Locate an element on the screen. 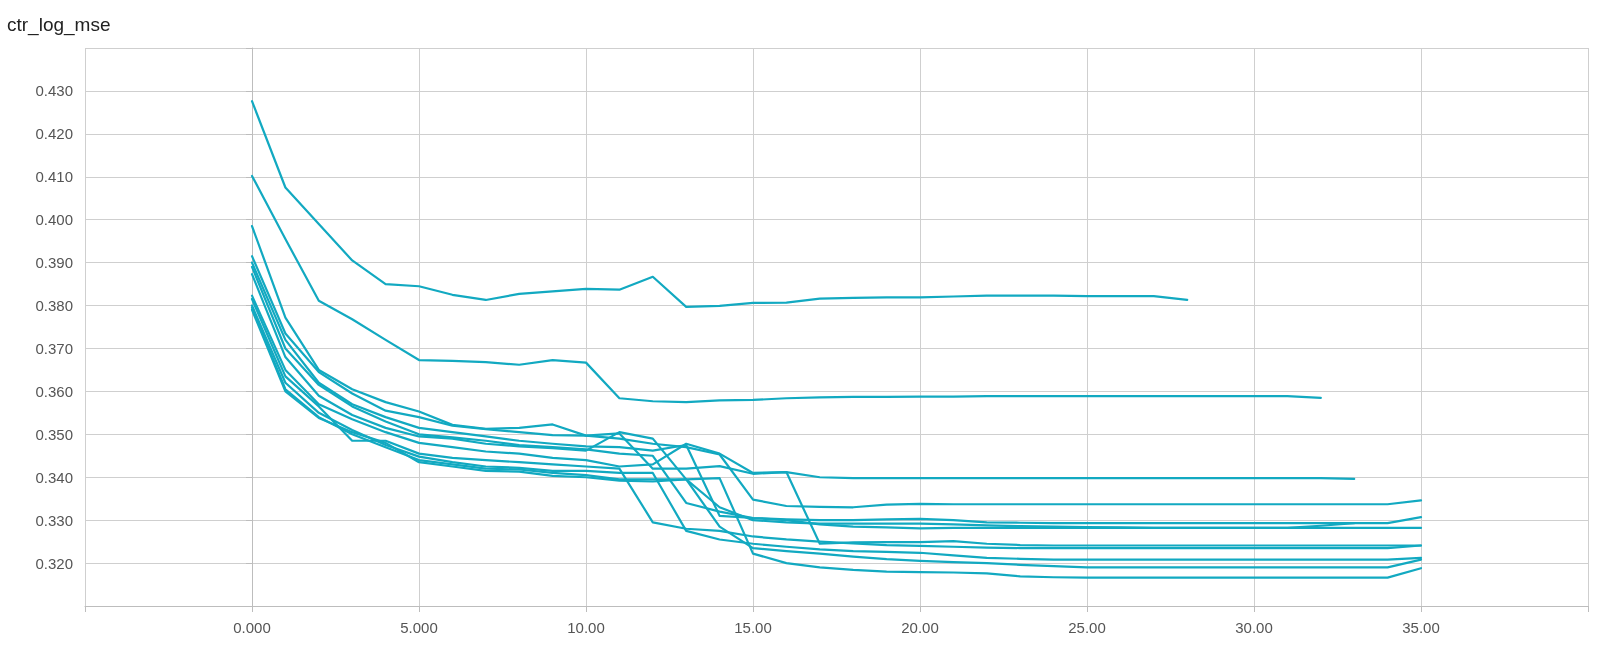 Image resolution: width=1600 pixels, height=645 pixels. x-tick-label: 30.00 is located at coordinates (1254, 627).